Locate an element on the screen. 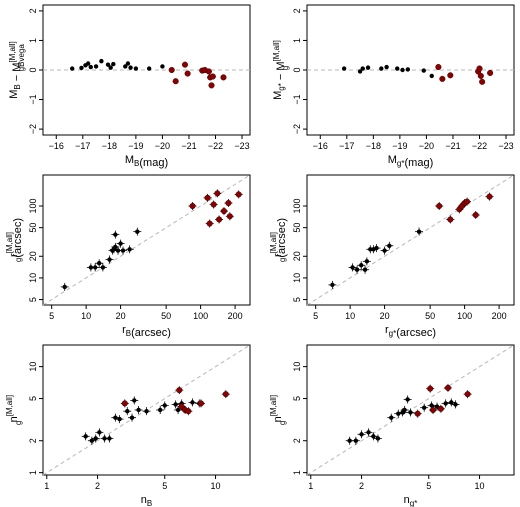 This screenshot has height=507, width=520. x-tick-label: −22 is located at coordinates (215, 146).